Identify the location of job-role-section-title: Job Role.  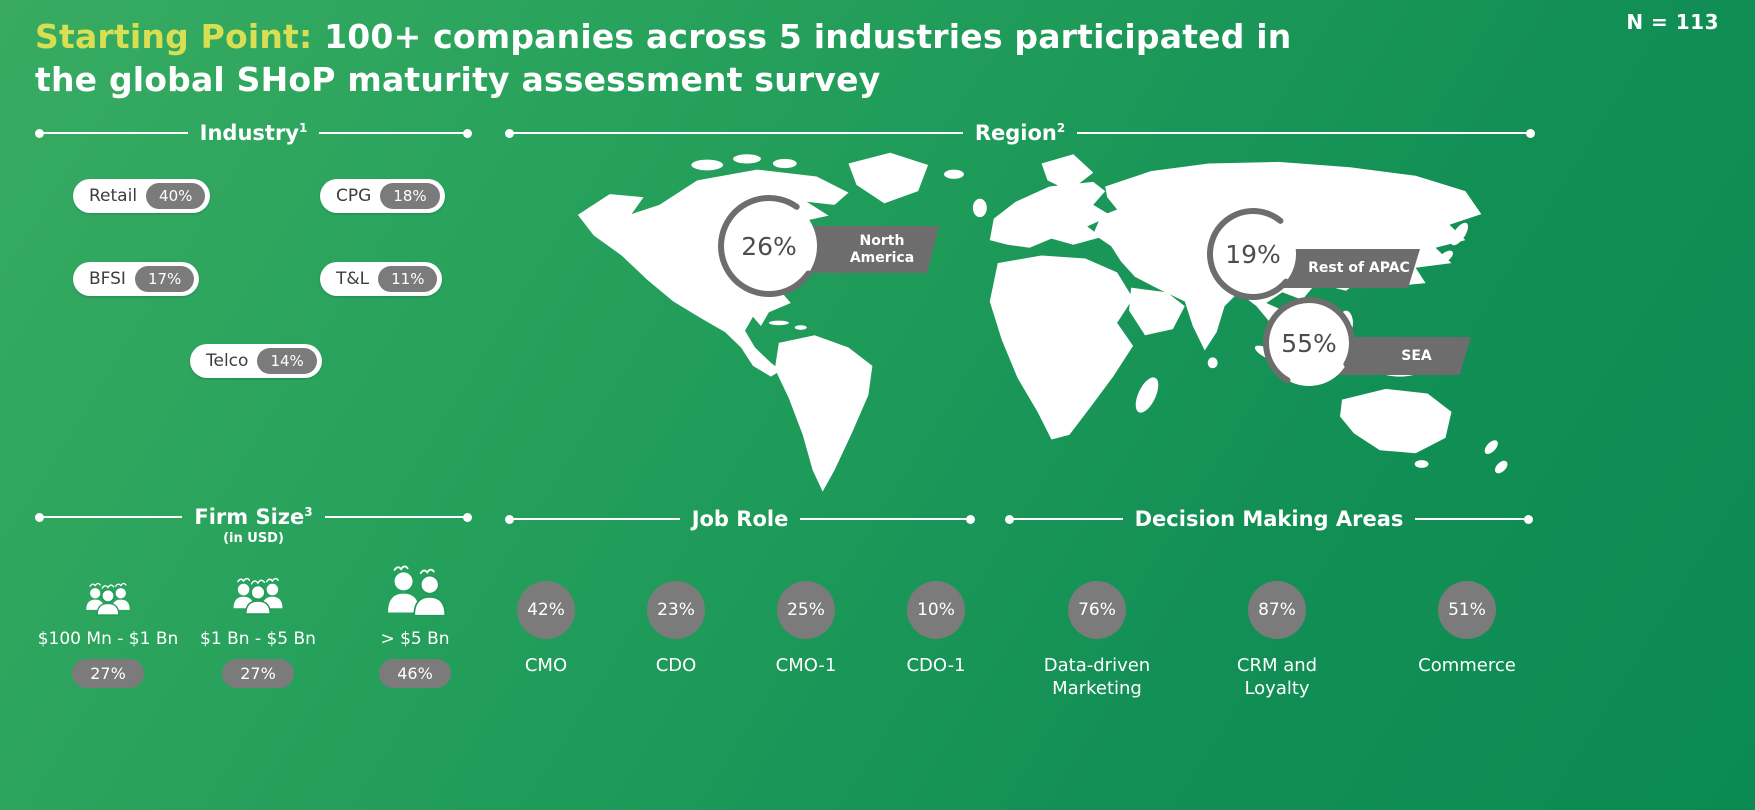
(740, 519).